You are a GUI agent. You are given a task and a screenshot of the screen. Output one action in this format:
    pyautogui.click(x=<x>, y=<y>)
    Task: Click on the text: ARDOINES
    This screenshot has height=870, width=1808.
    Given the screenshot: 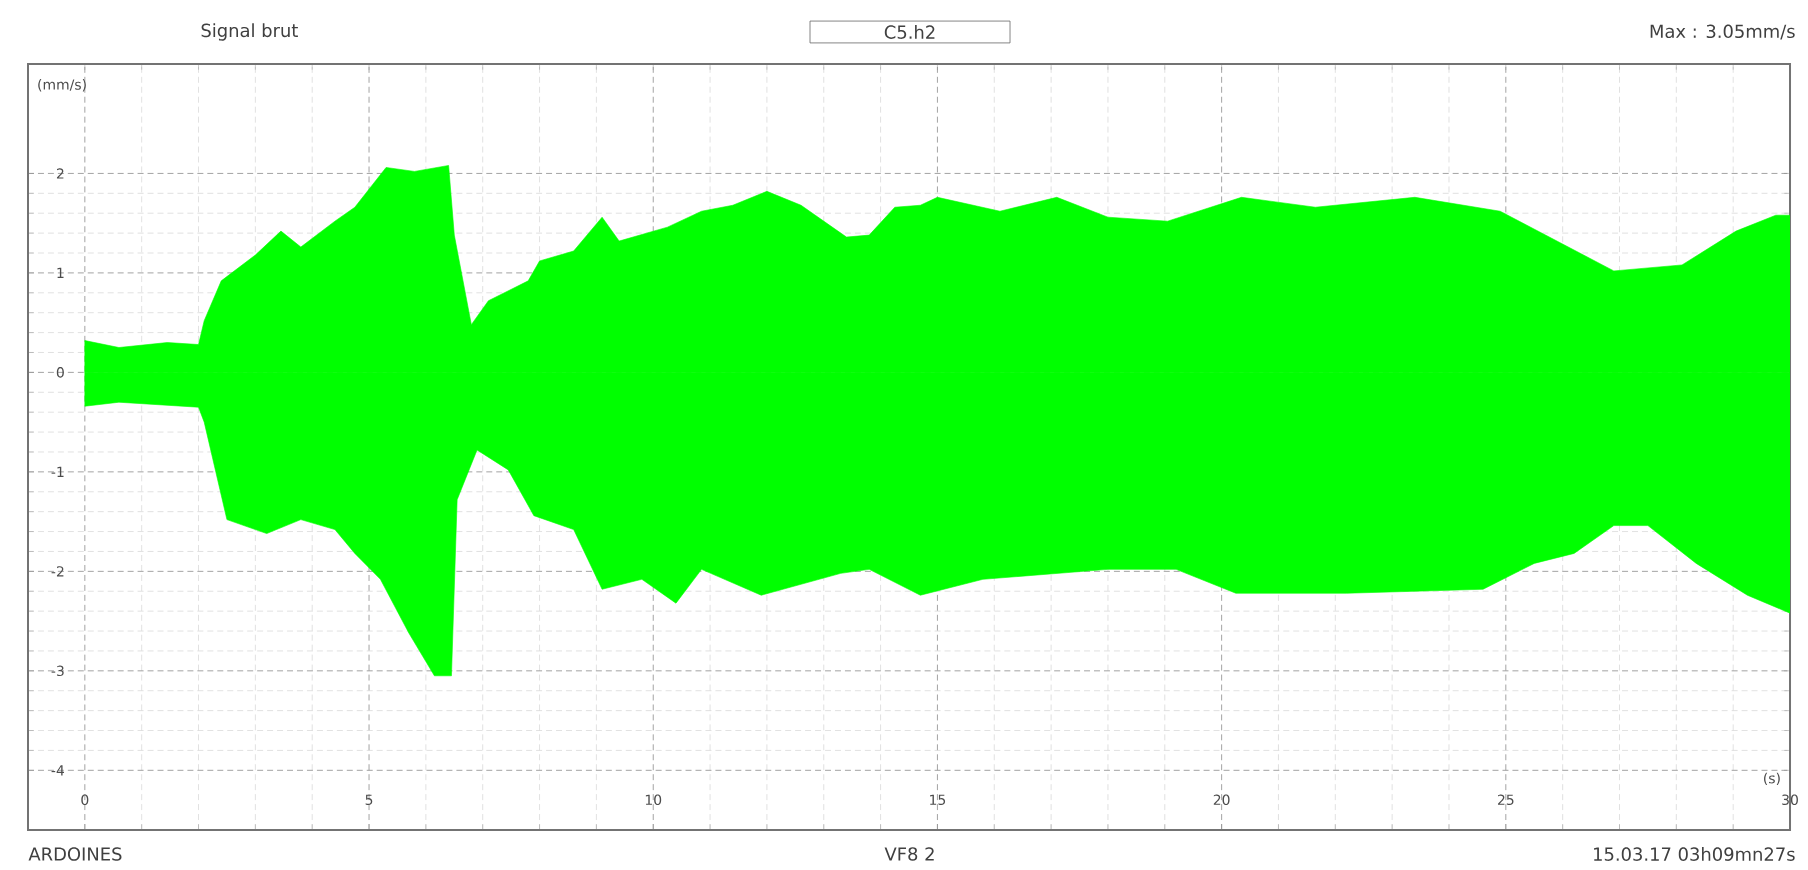 What is the action you would take?
    pyautogui.click(x=75, y=854)
    